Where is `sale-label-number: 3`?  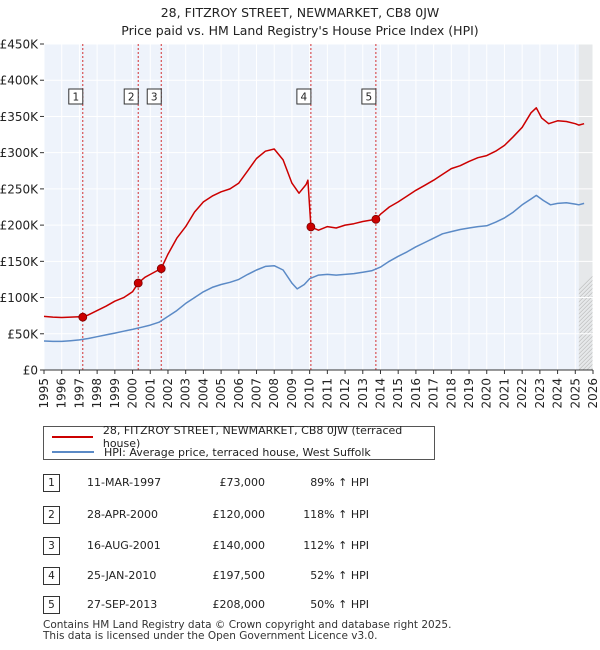 sale-label-number: 3 is located at coordinates (154, 98).